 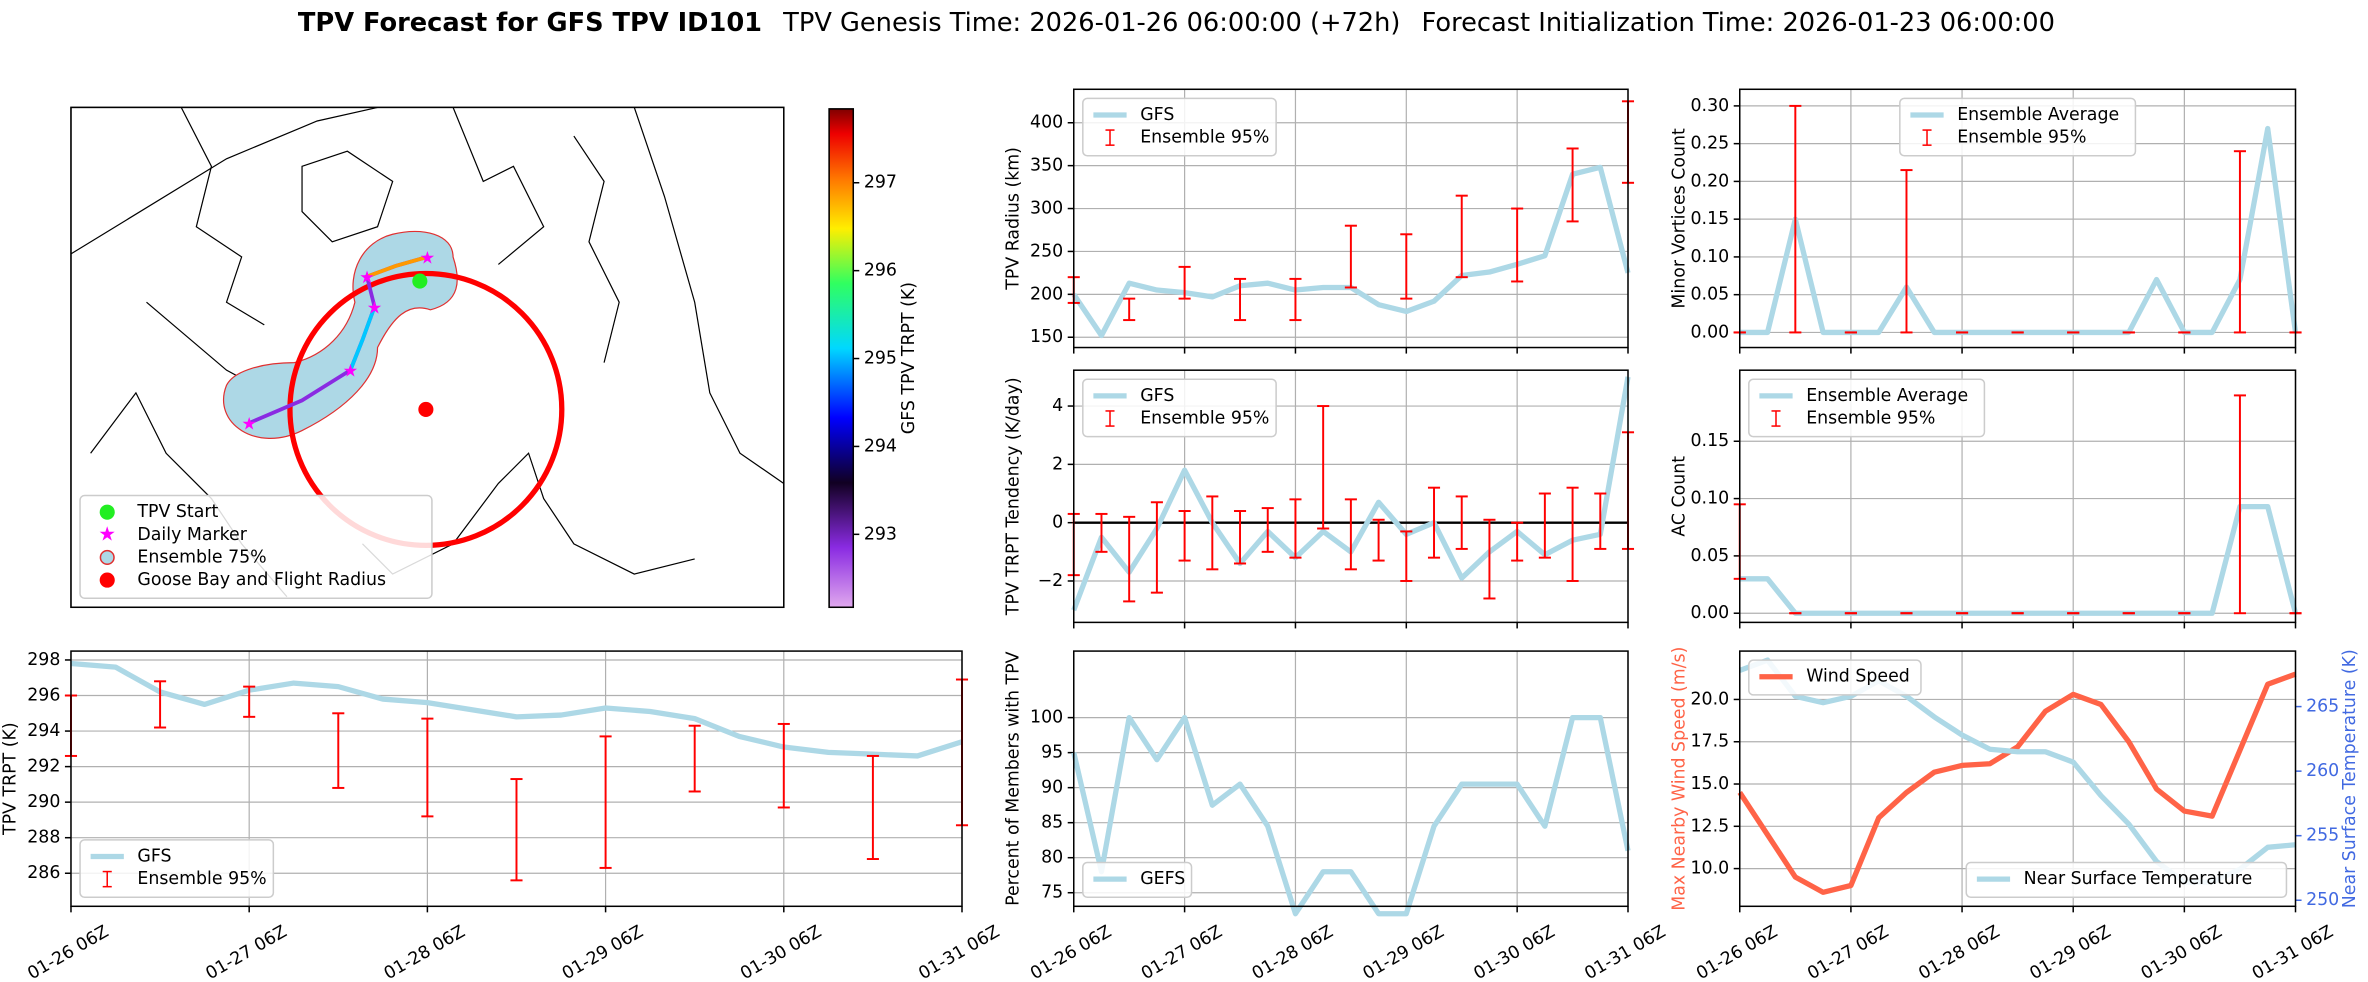 What do you see at coordinates (880, 446) in the screenshot?
I see `colorbar-tick-label: 294` at bounding box center [880, 446].